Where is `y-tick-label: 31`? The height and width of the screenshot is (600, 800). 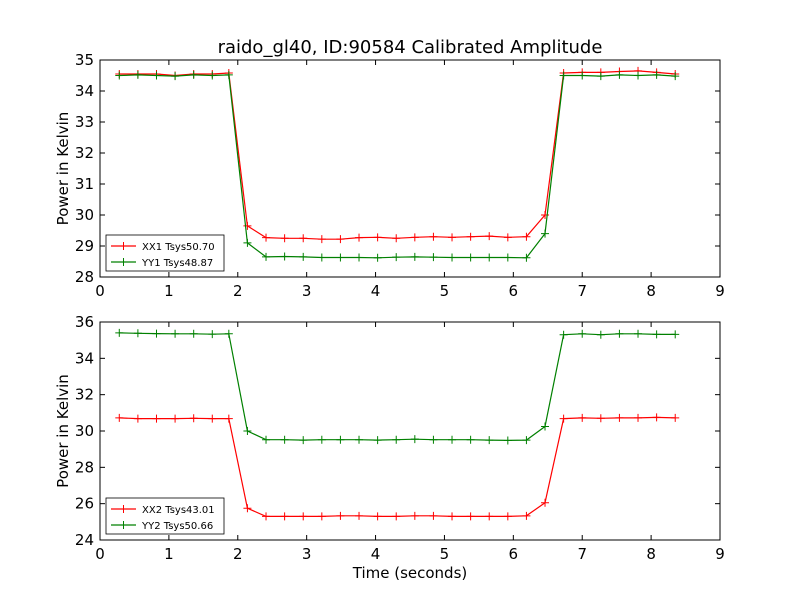 y-tick-label: 31 is located at coordinates (84, 184).